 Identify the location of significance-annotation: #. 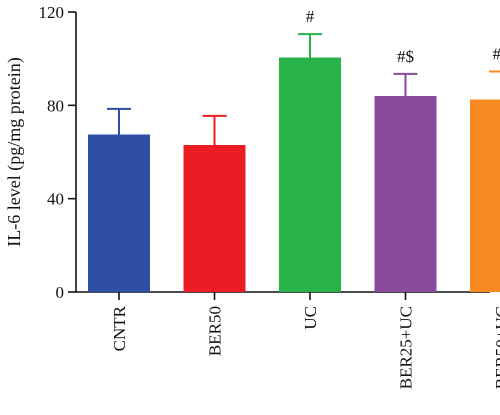
(310, 16).